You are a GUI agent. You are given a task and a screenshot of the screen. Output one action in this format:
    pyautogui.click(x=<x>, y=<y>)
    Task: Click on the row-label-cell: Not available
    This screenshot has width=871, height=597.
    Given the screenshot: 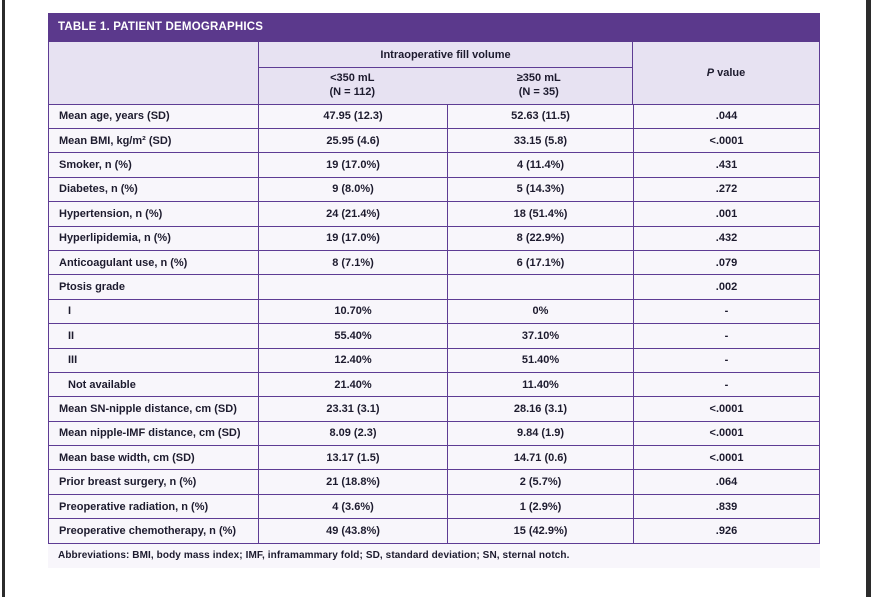 What is the action you would take?
    pyautogui.click(x=102, y=384)
    